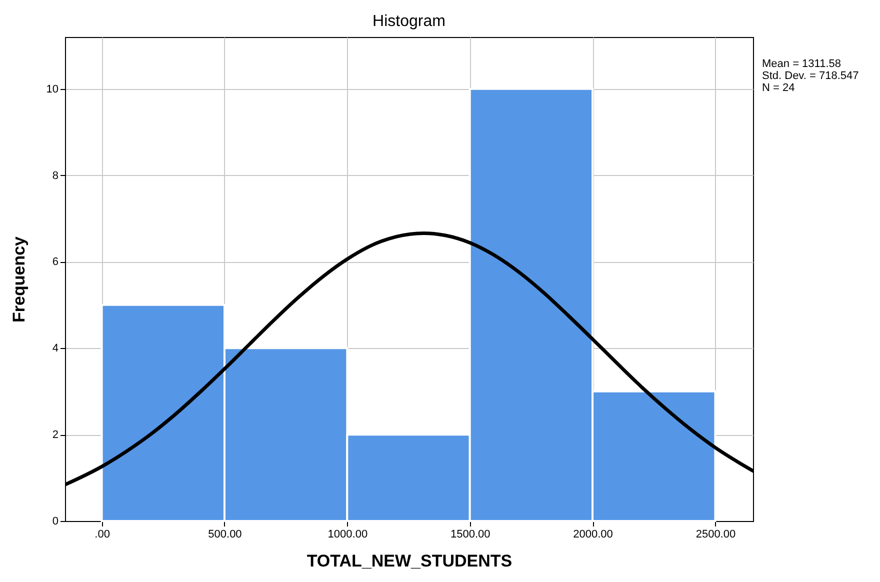  What do you see at coordinates (225, 534) in the screenshot?
I see `x-tick-label: 500.00` at bounding box center [225, 534].